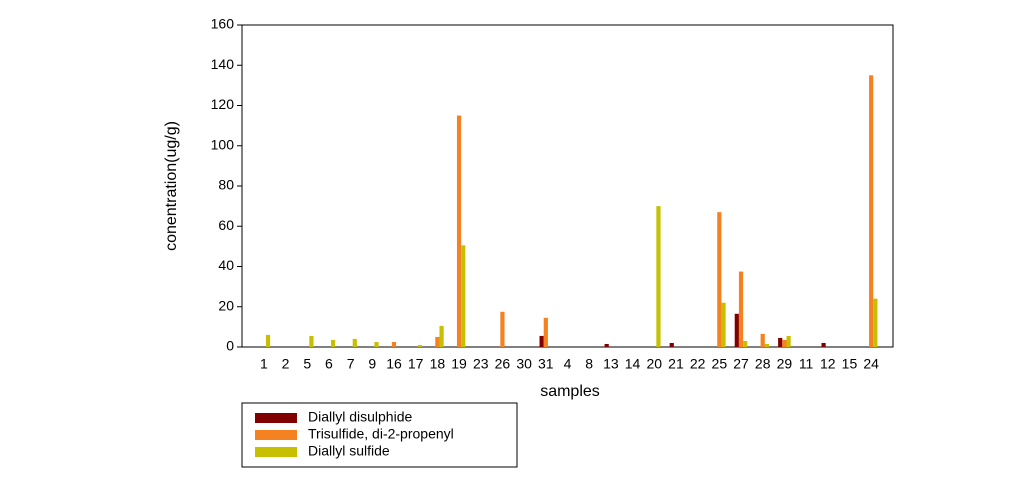 This screenshot has width=1014, height=482. Describe the element at coordinates (349, 451) in the screenshot. I see `legend-label: Diallyl sulfide` at that location.